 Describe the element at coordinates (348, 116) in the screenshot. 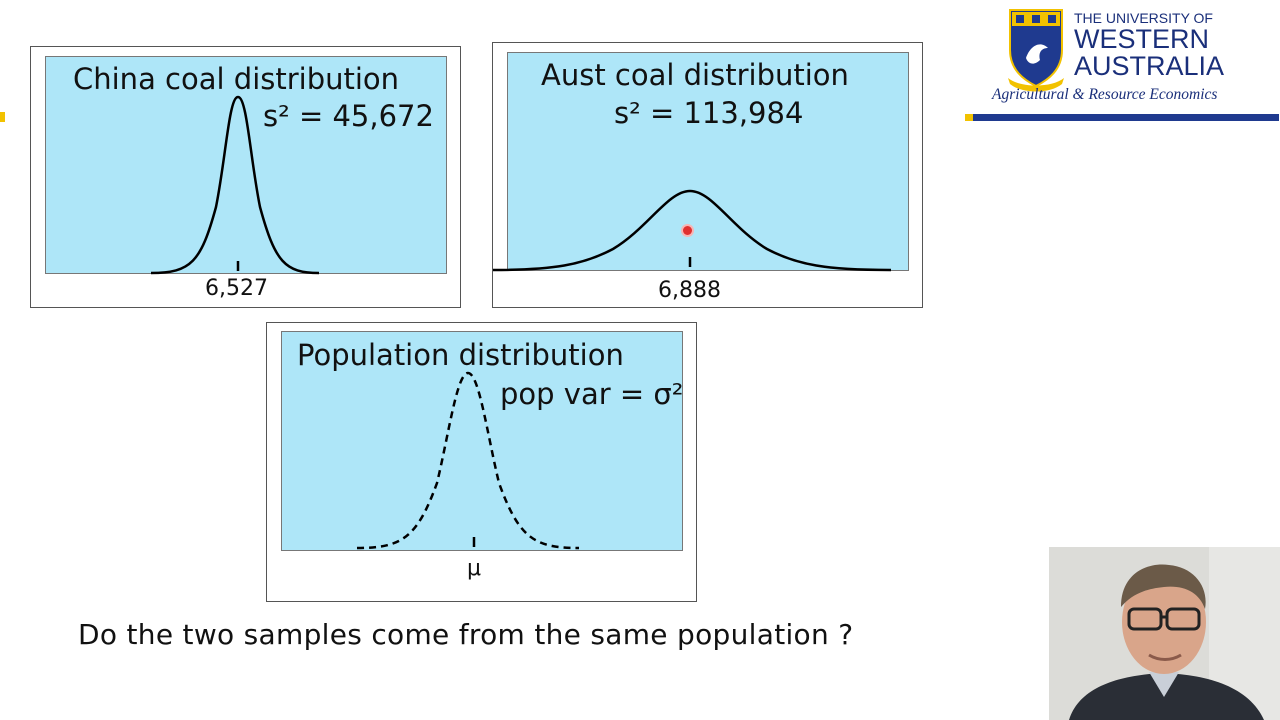

I see `china-variance: s² = 45,672` at that location.